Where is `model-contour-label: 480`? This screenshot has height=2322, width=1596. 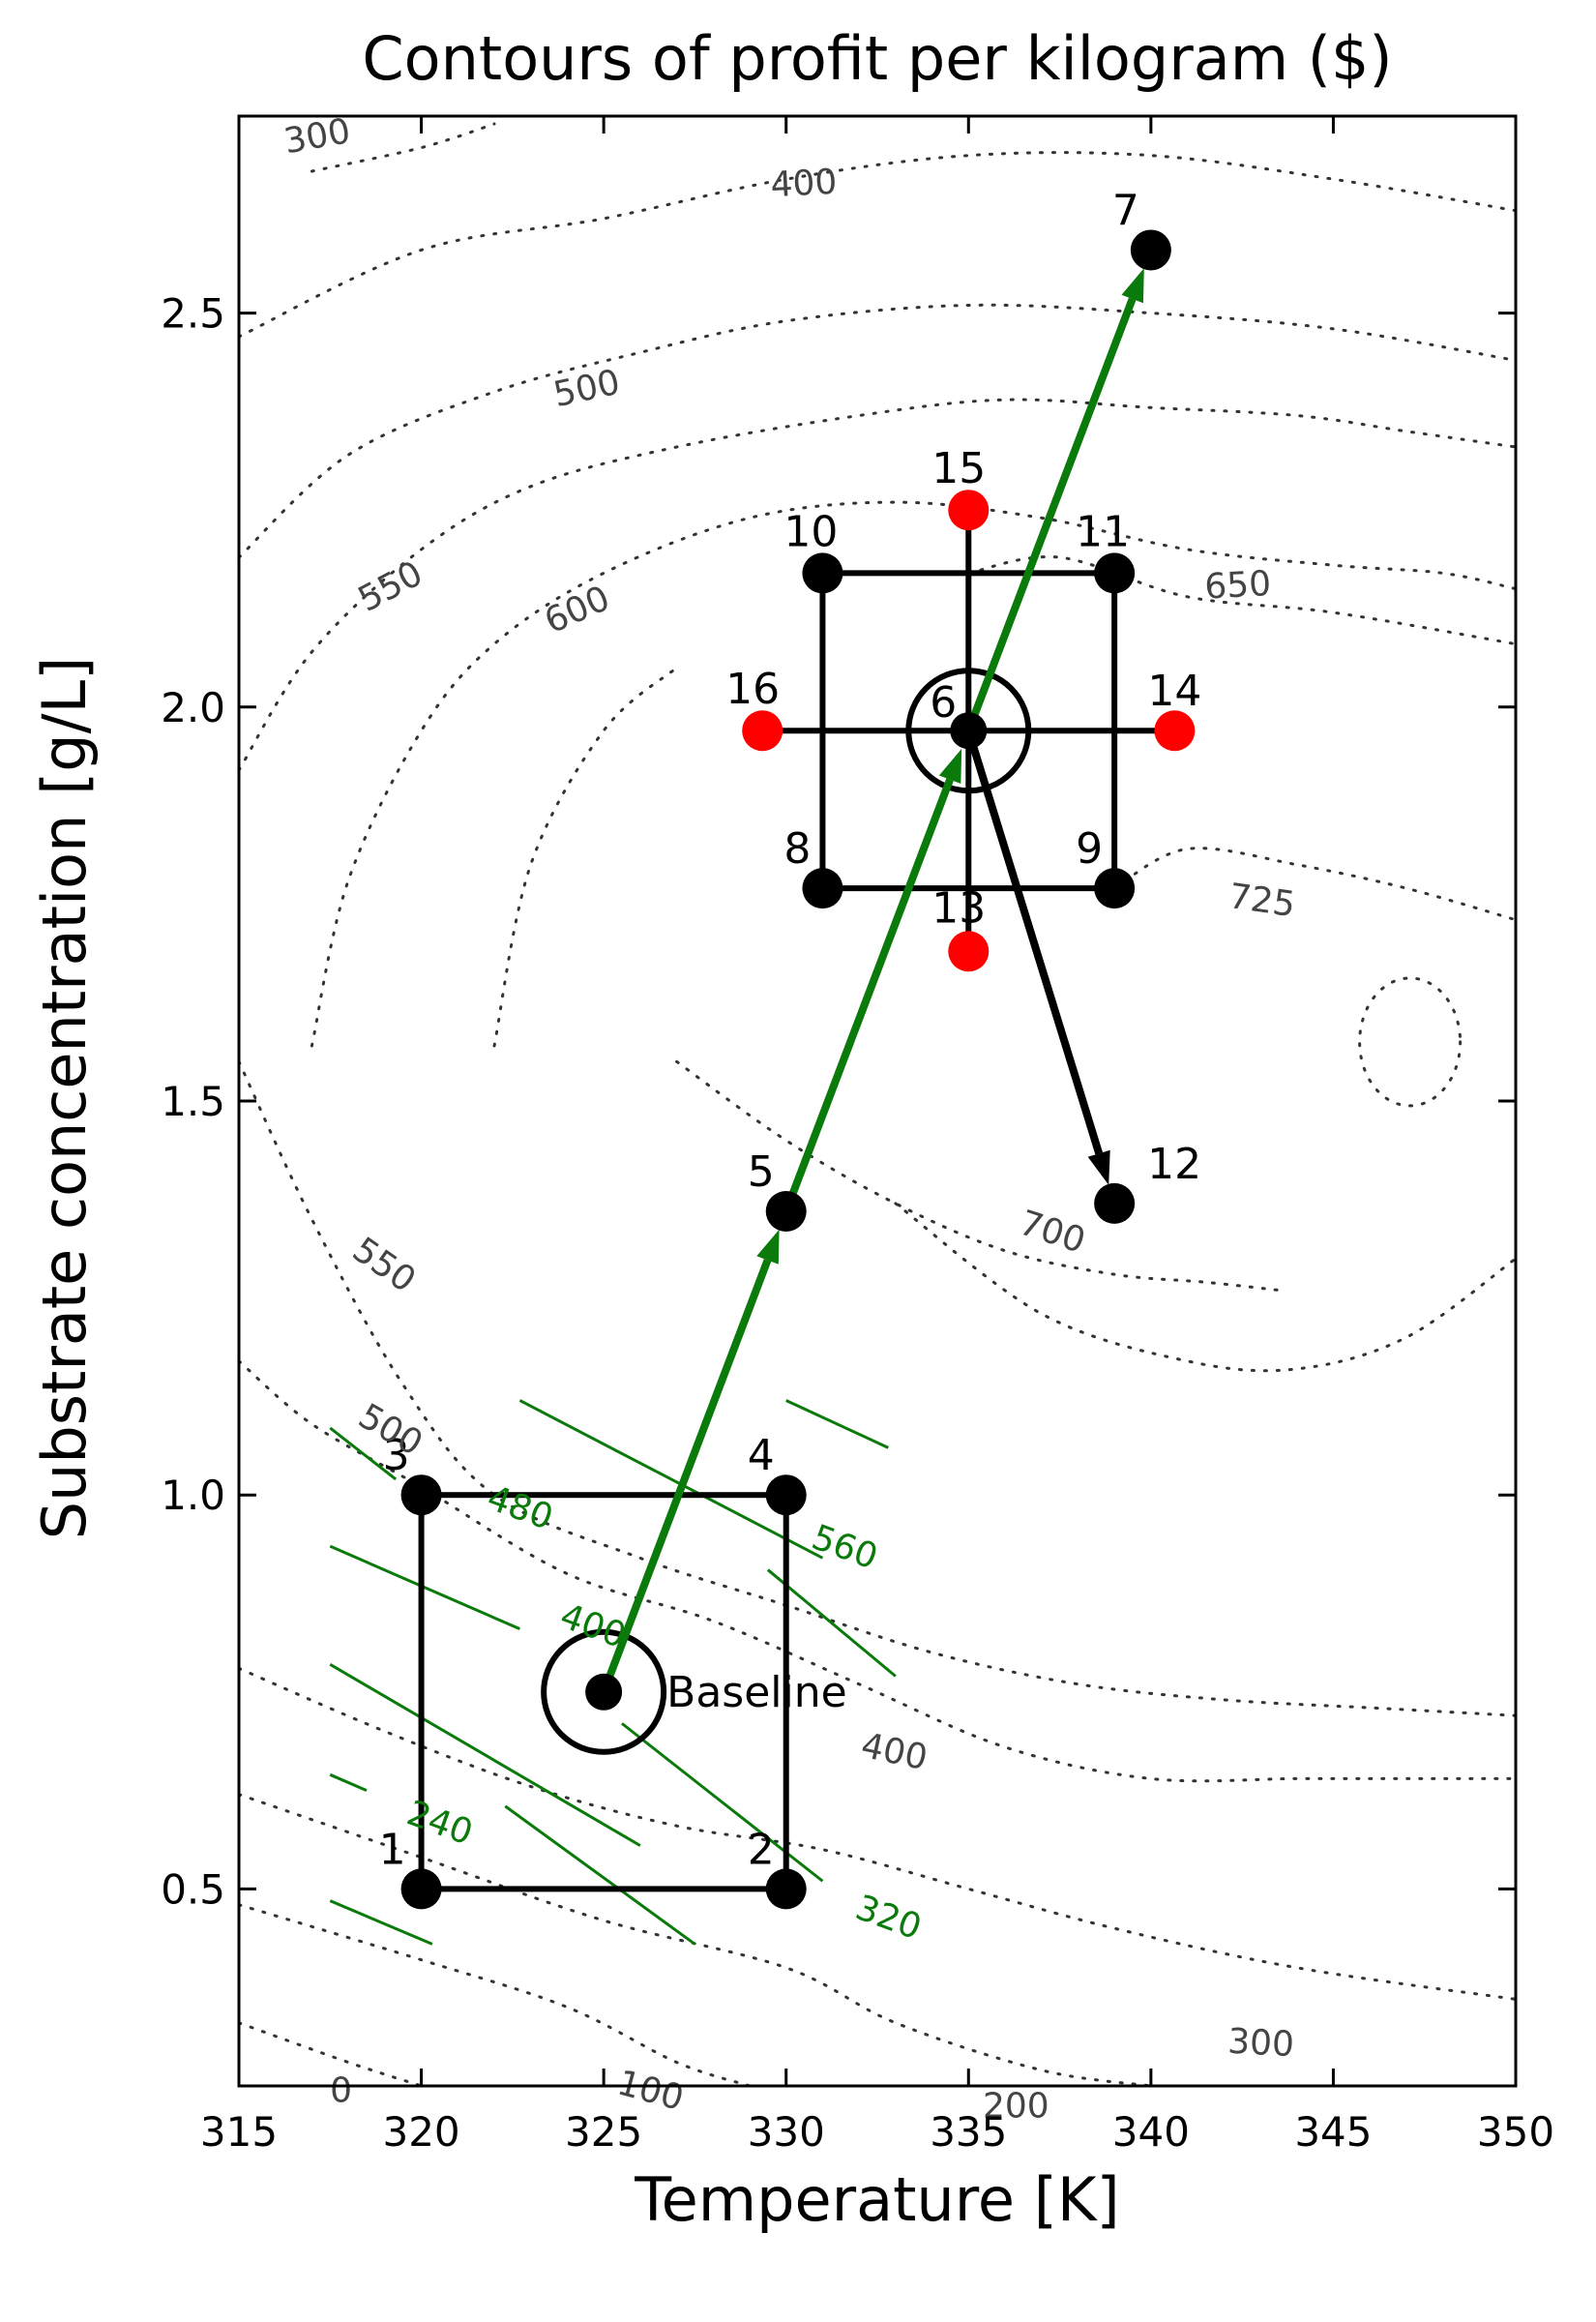 model-contour-label: 480 is located at coordinates (520, 1508).